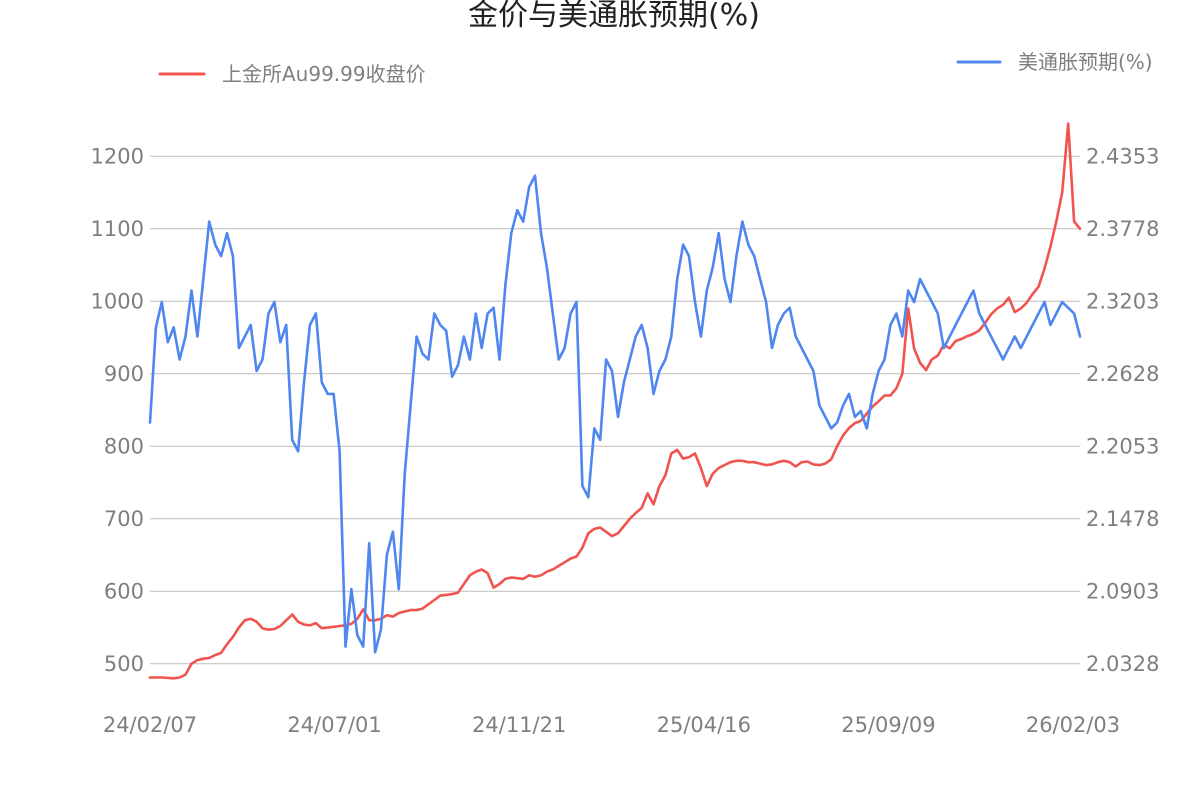  What do you see at coordinates (1122, 229) in the screenshot?
I see `right-tick-label: 2.3778` at bounding box center [1122, 229].